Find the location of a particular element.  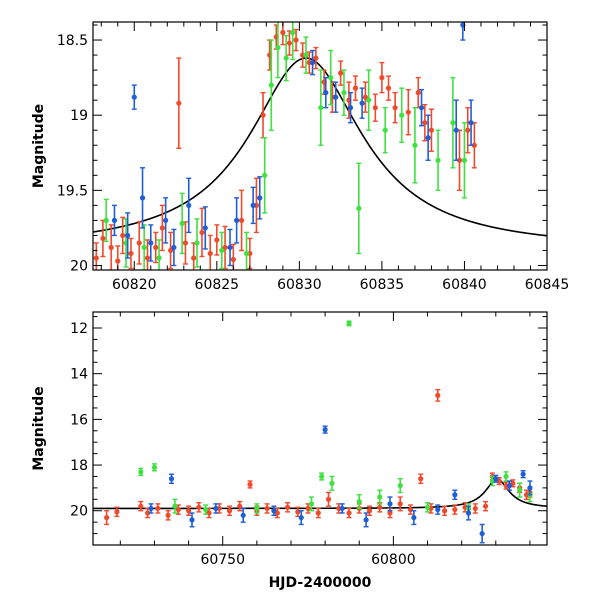

bottom-y-tick-labels: 12 14 16 18 20 is located at coordinates (79, 420).